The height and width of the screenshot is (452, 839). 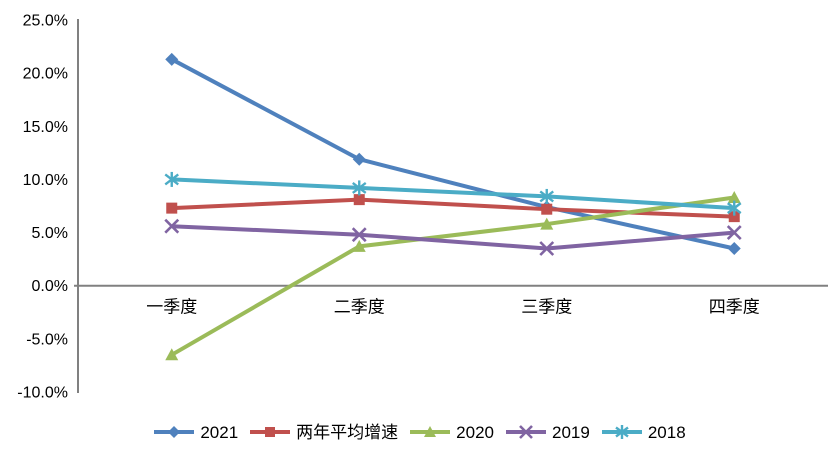 What do you see at coordinates (734, 307) in the screenshot?
I see `x-axis-label: 四季度` at bounding box center [734, 307].